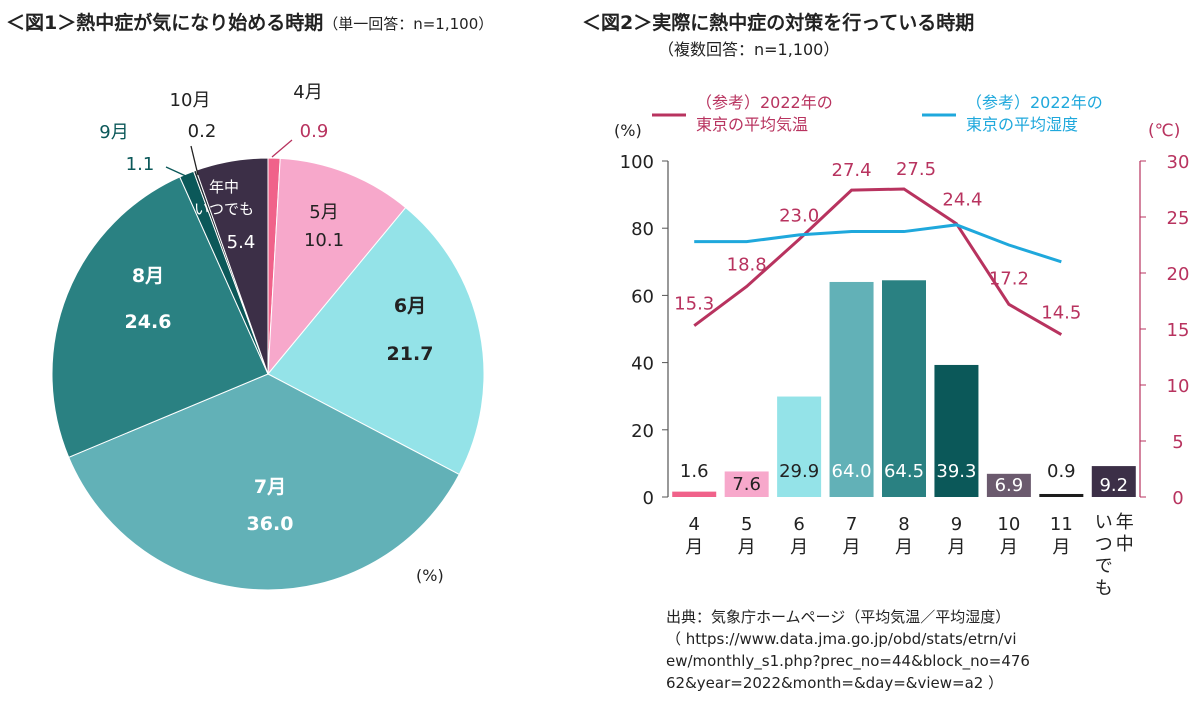 Image resolution: width=1200 pixels, height=703 pixels. What do you see at coordinates (838, 617) in the screenshot?
I see `source-line: 出典：気象庁ホームページ（平均気温／平均湿度）` at bounding box center [838, 617].